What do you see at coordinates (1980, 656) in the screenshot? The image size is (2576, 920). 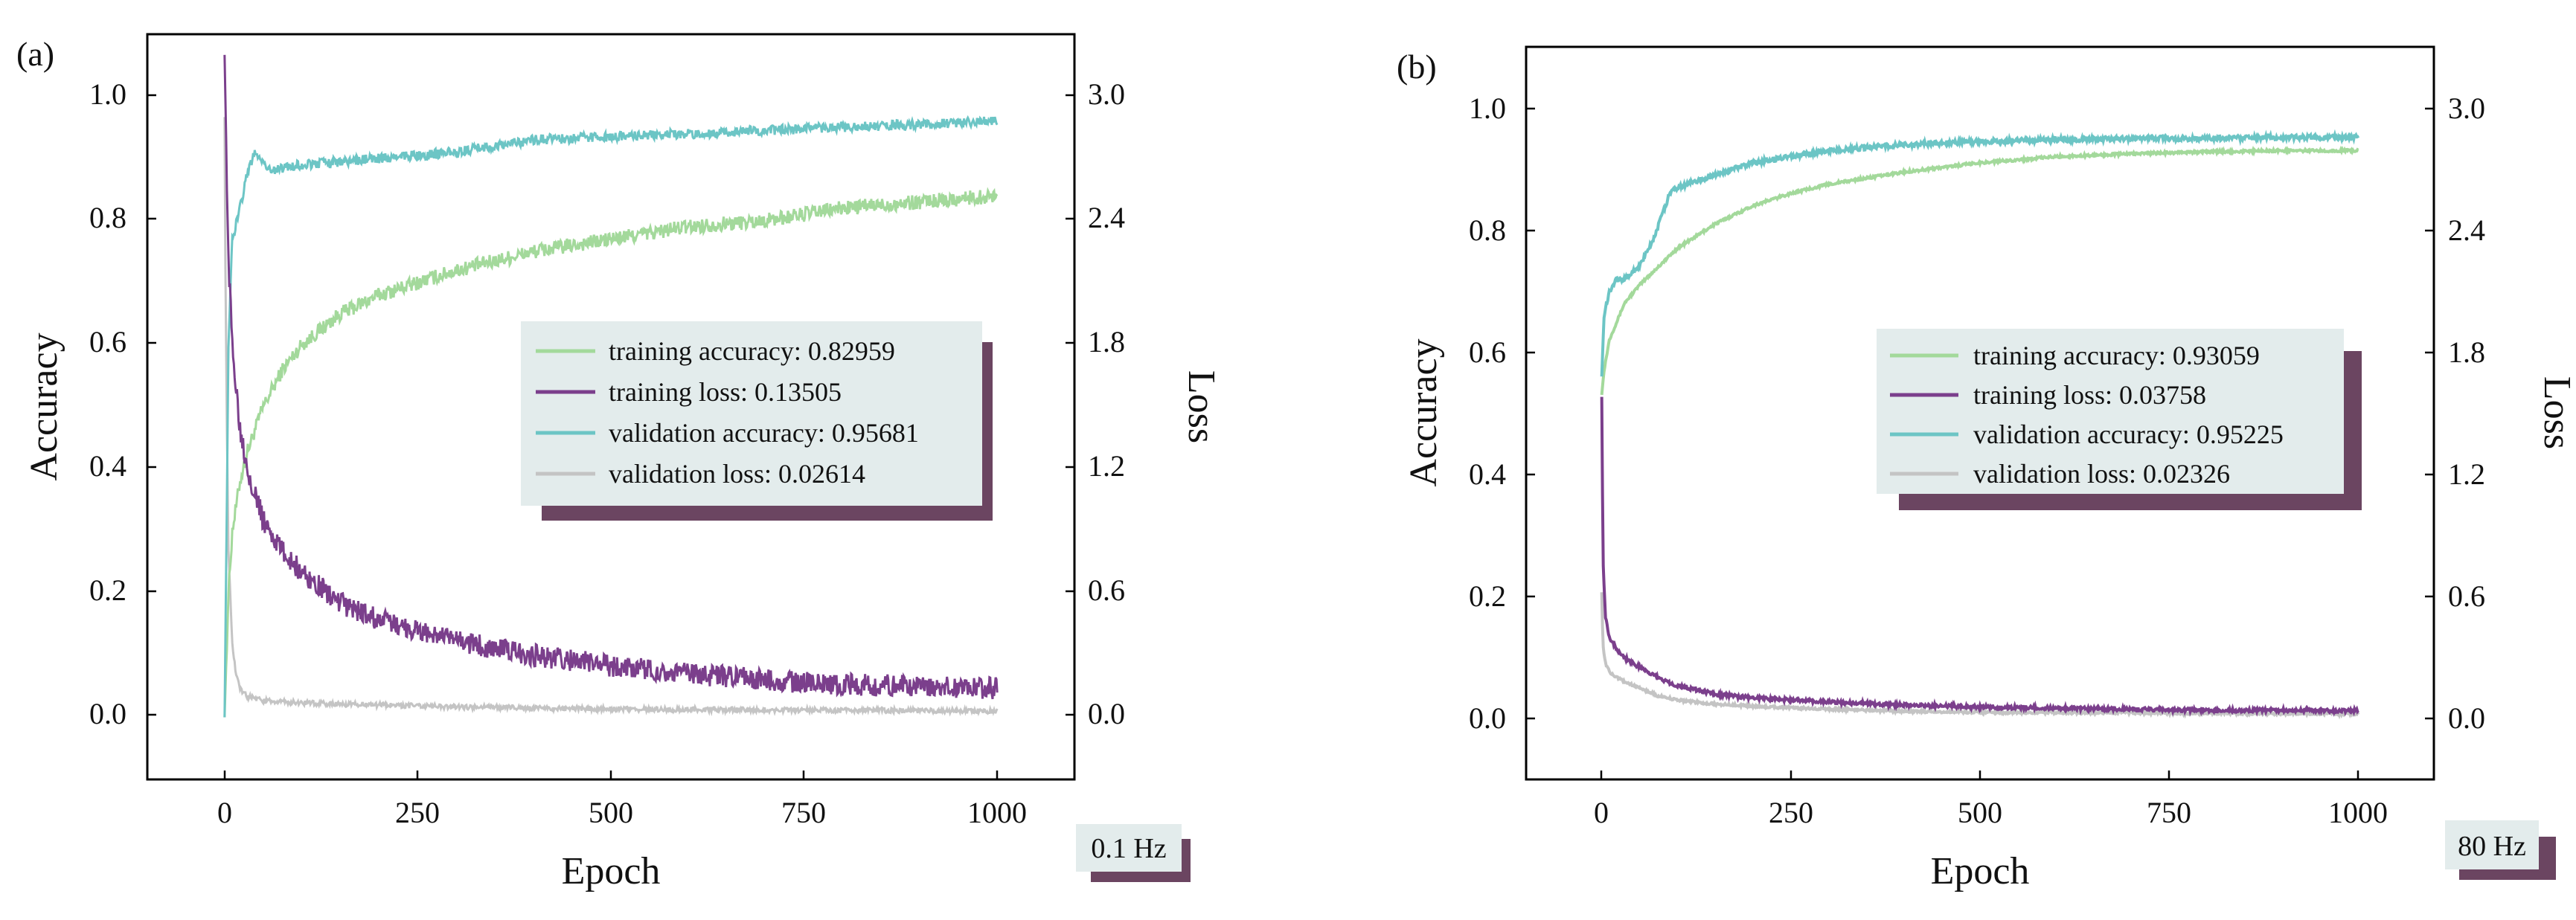 I see `series-line-validation-loss` at bounding box center [1980, 656].